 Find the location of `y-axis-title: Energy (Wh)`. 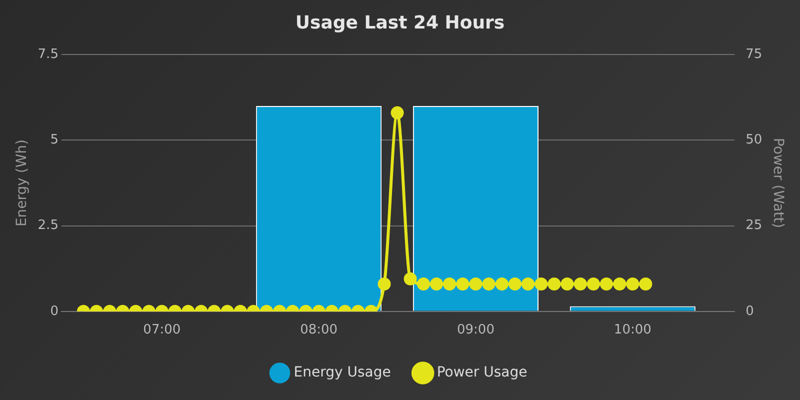

y-axis-title: Energy (Wh) is located at coordinates (22, 183).